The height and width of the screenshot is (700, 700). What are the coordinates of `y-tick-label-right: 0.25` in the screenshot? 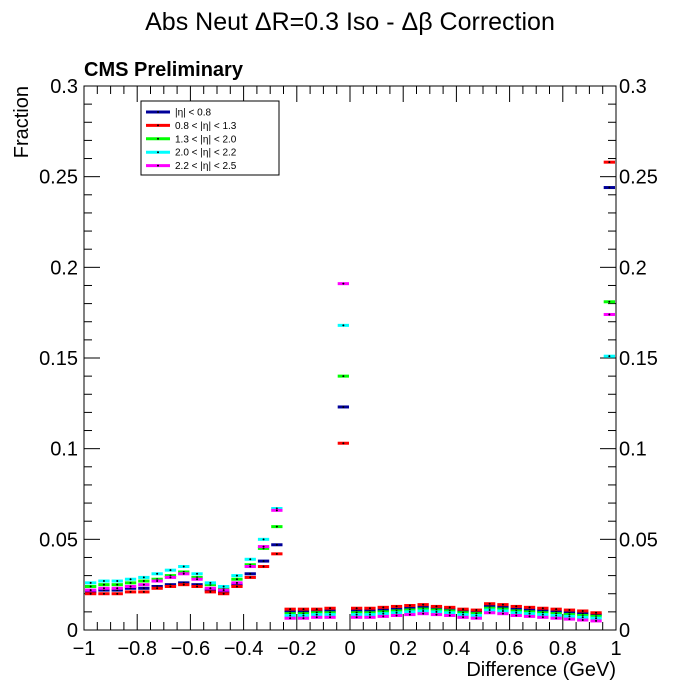 It's located at (638, 178).